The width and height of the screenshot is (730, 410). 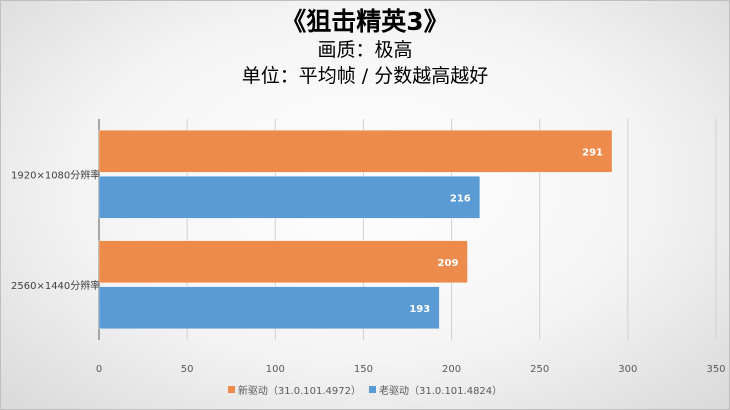 What do you see at coordinates (231, 389) in the screenshot?
I see `legend-swatch-new-driver` at bounding box center [231, 389].